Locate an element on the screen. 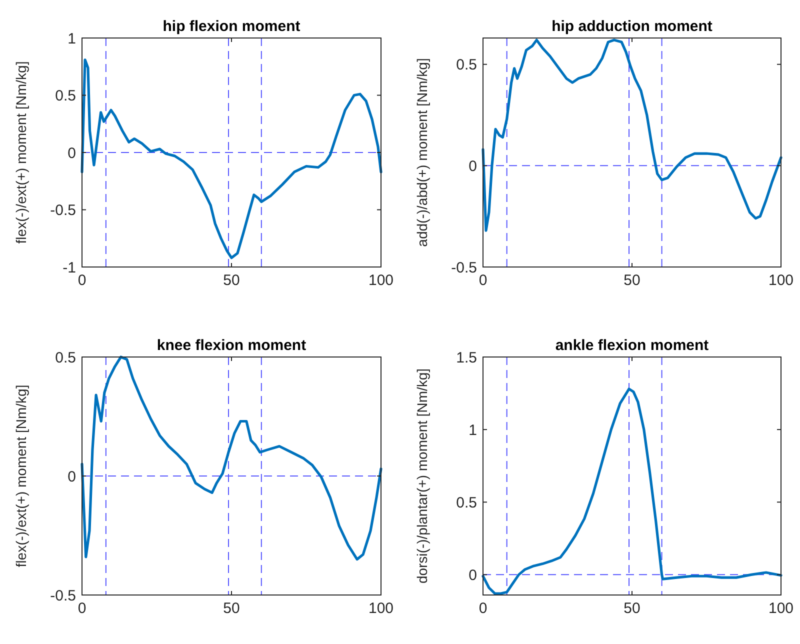 Image resolution: width=800 pixels, height=644 pixels. chart-title: hip flexion moment is located at coordinates (231, 26).